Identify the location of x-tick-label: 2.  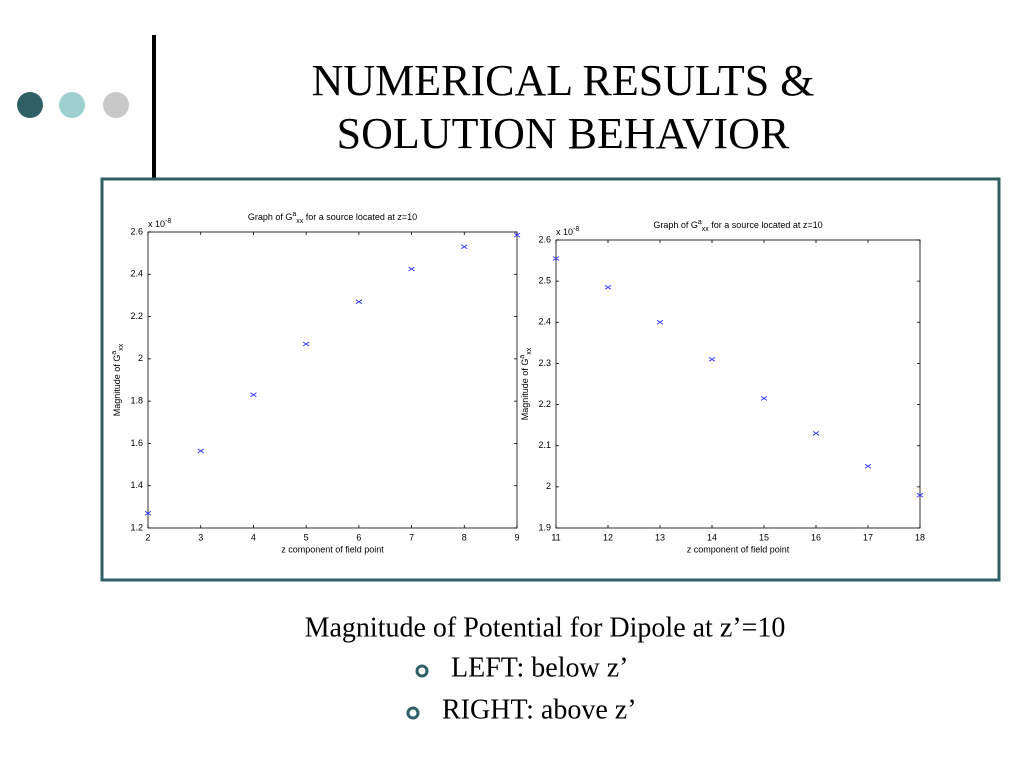
(147, 537).